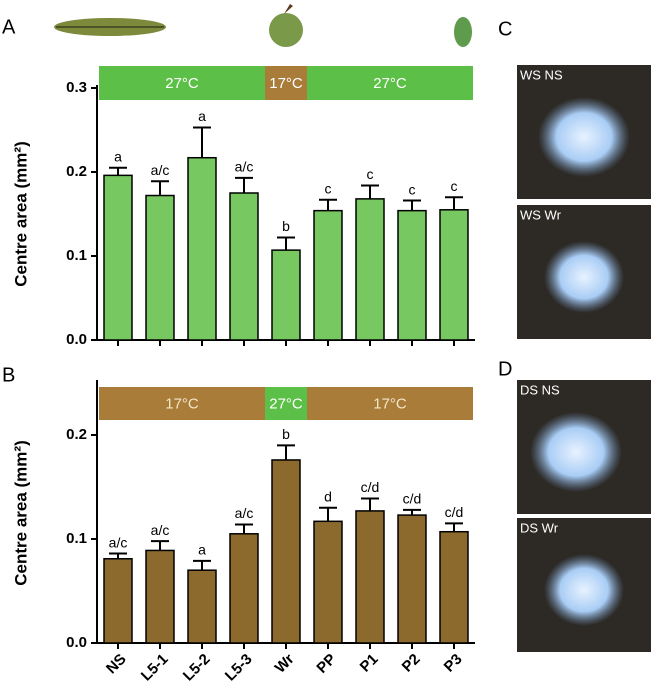 Image resolution: width=653 pixels, height=700 pixels. I want to click on x-tick-label: P2, so click(411, 663).